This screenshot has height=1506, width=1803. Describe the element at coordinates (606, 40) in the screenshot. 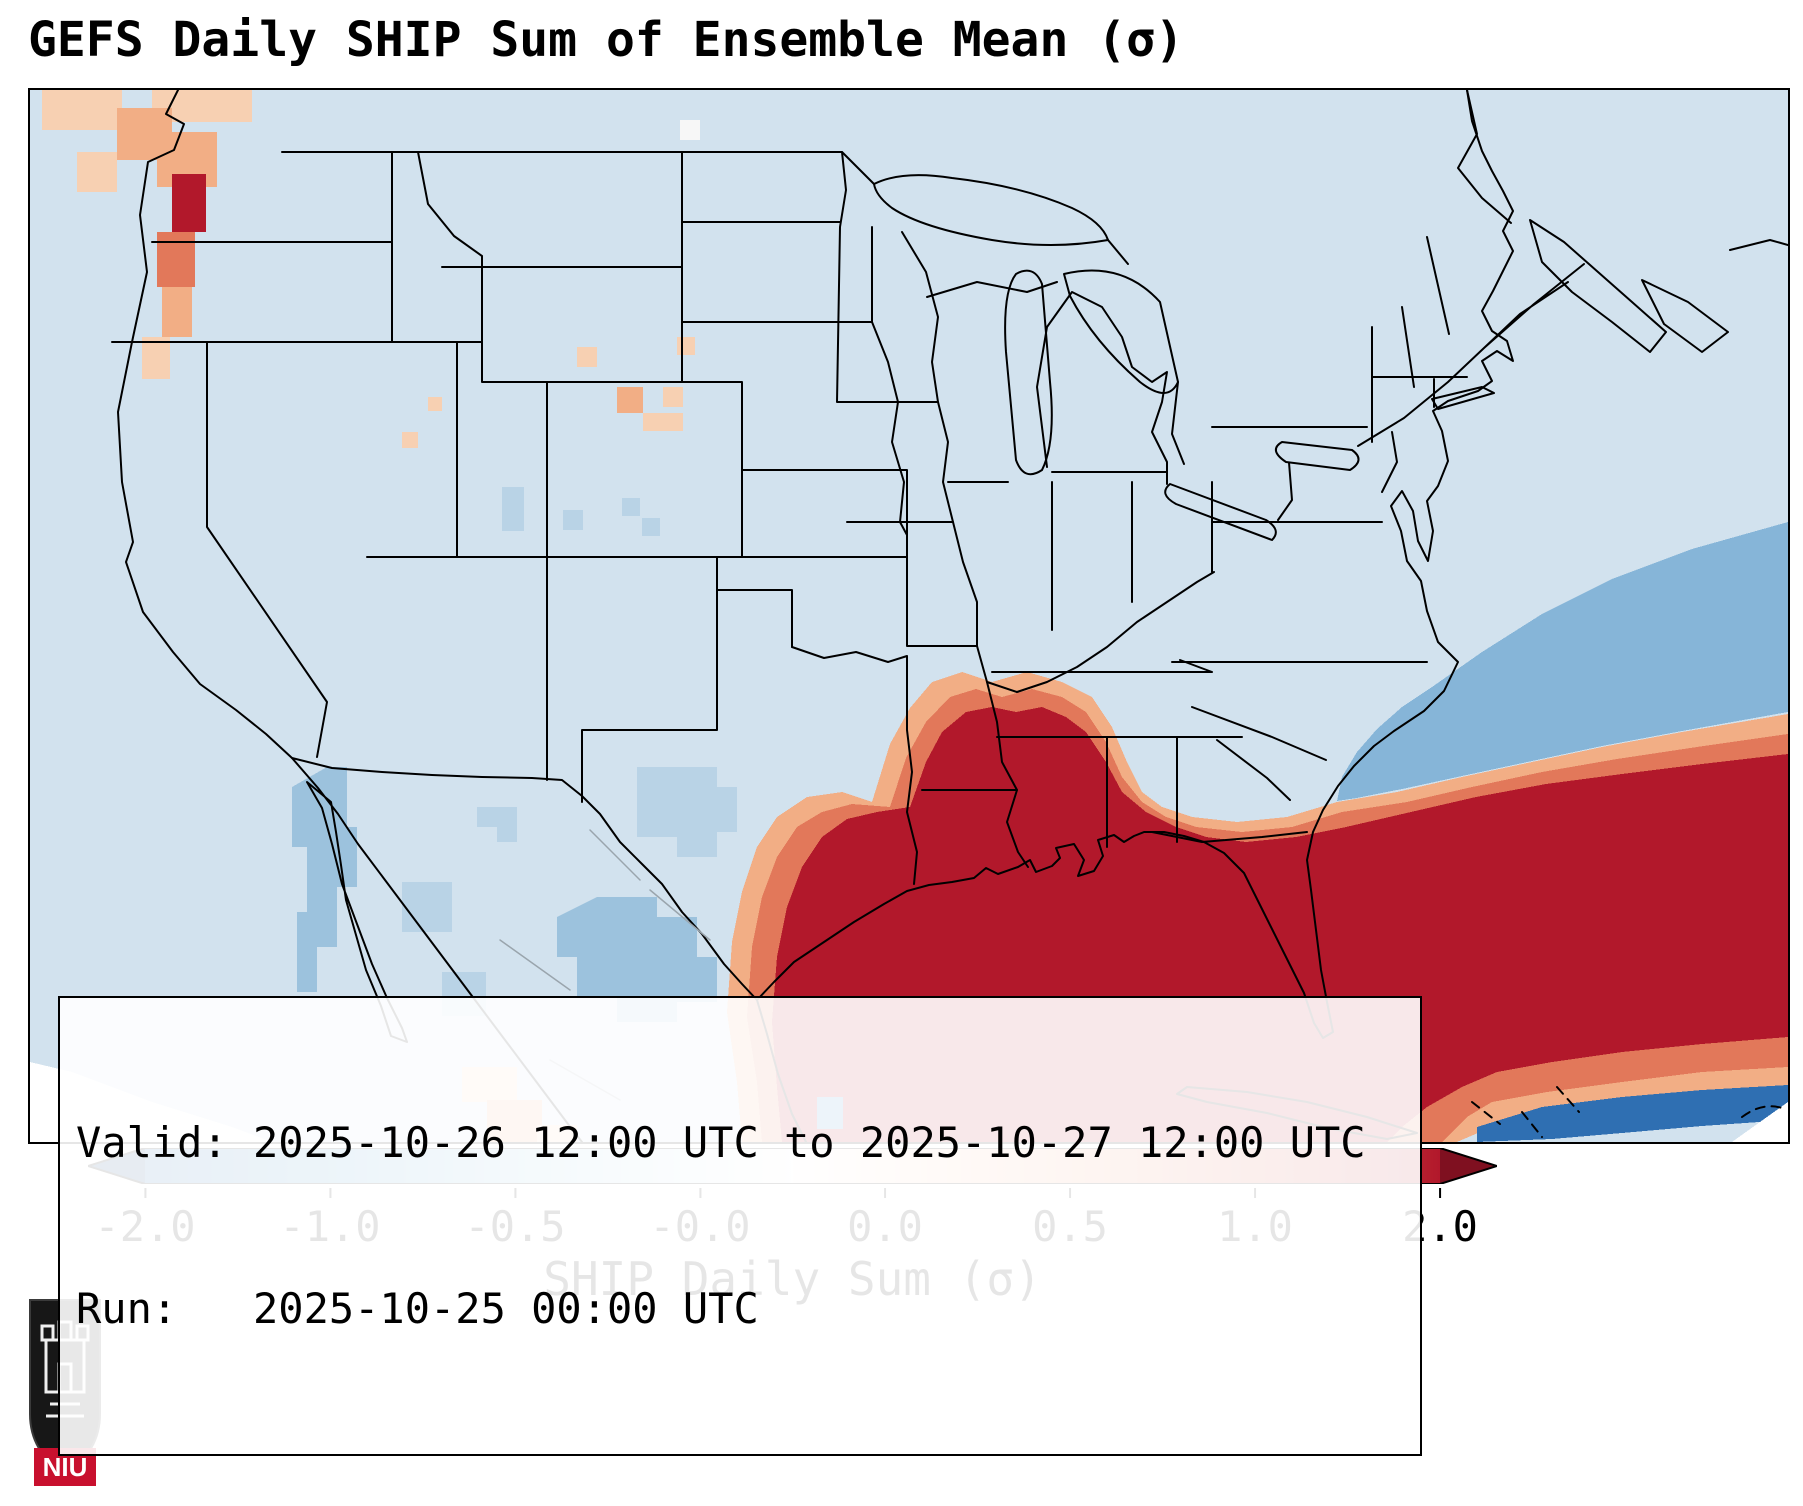

I see `figure-title: GEFS Daily SHIP Sum of Ensemble Mean (σ)` at that location.